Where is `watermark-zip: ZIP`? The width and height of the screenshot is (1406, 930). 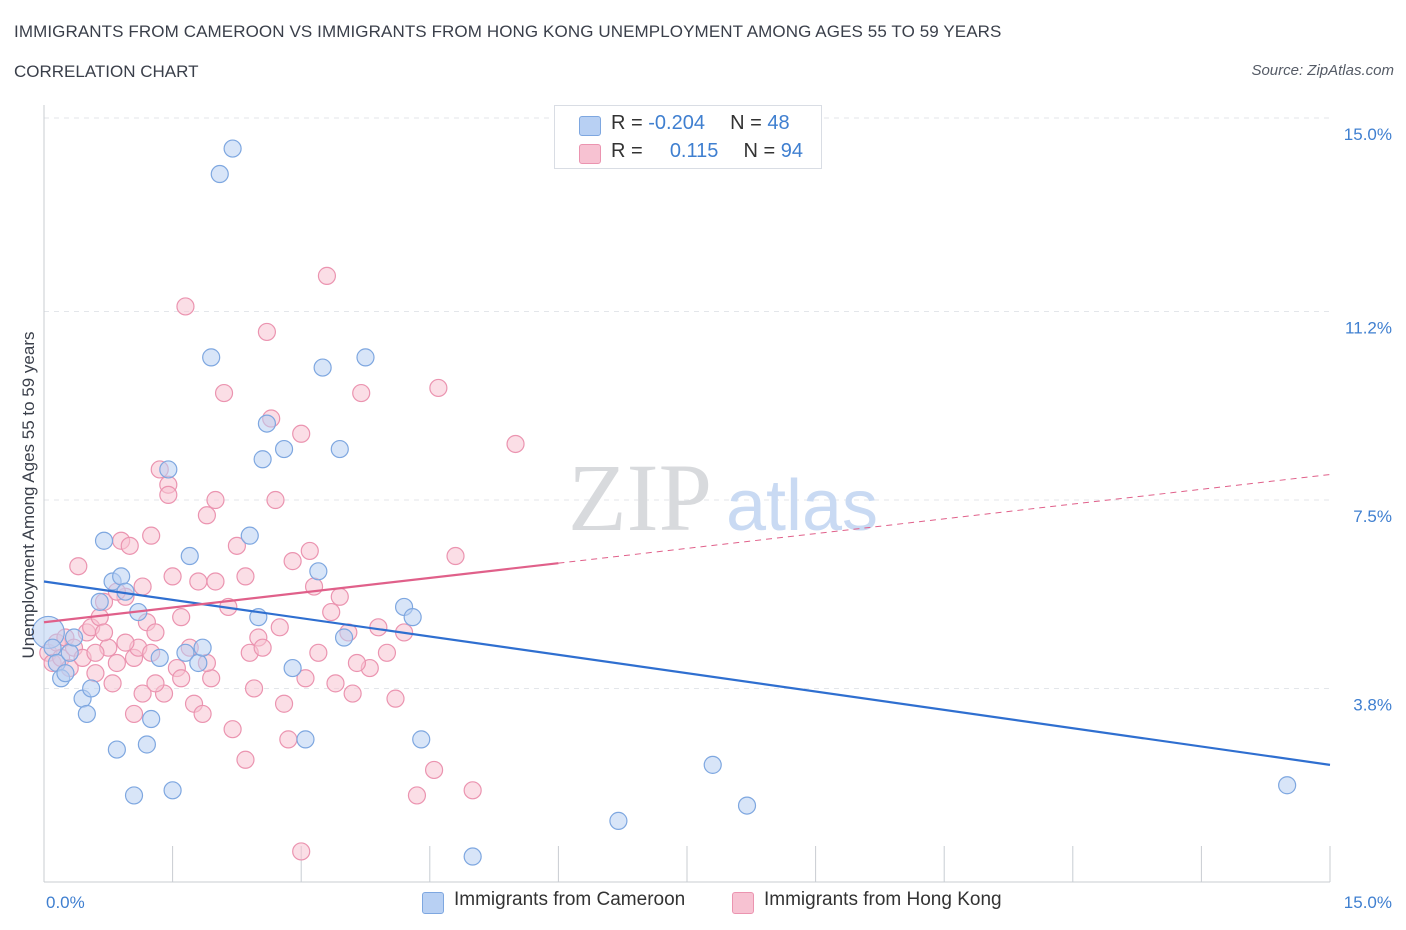
watermark-zip: ZIP is located at coordinates (640, 497).